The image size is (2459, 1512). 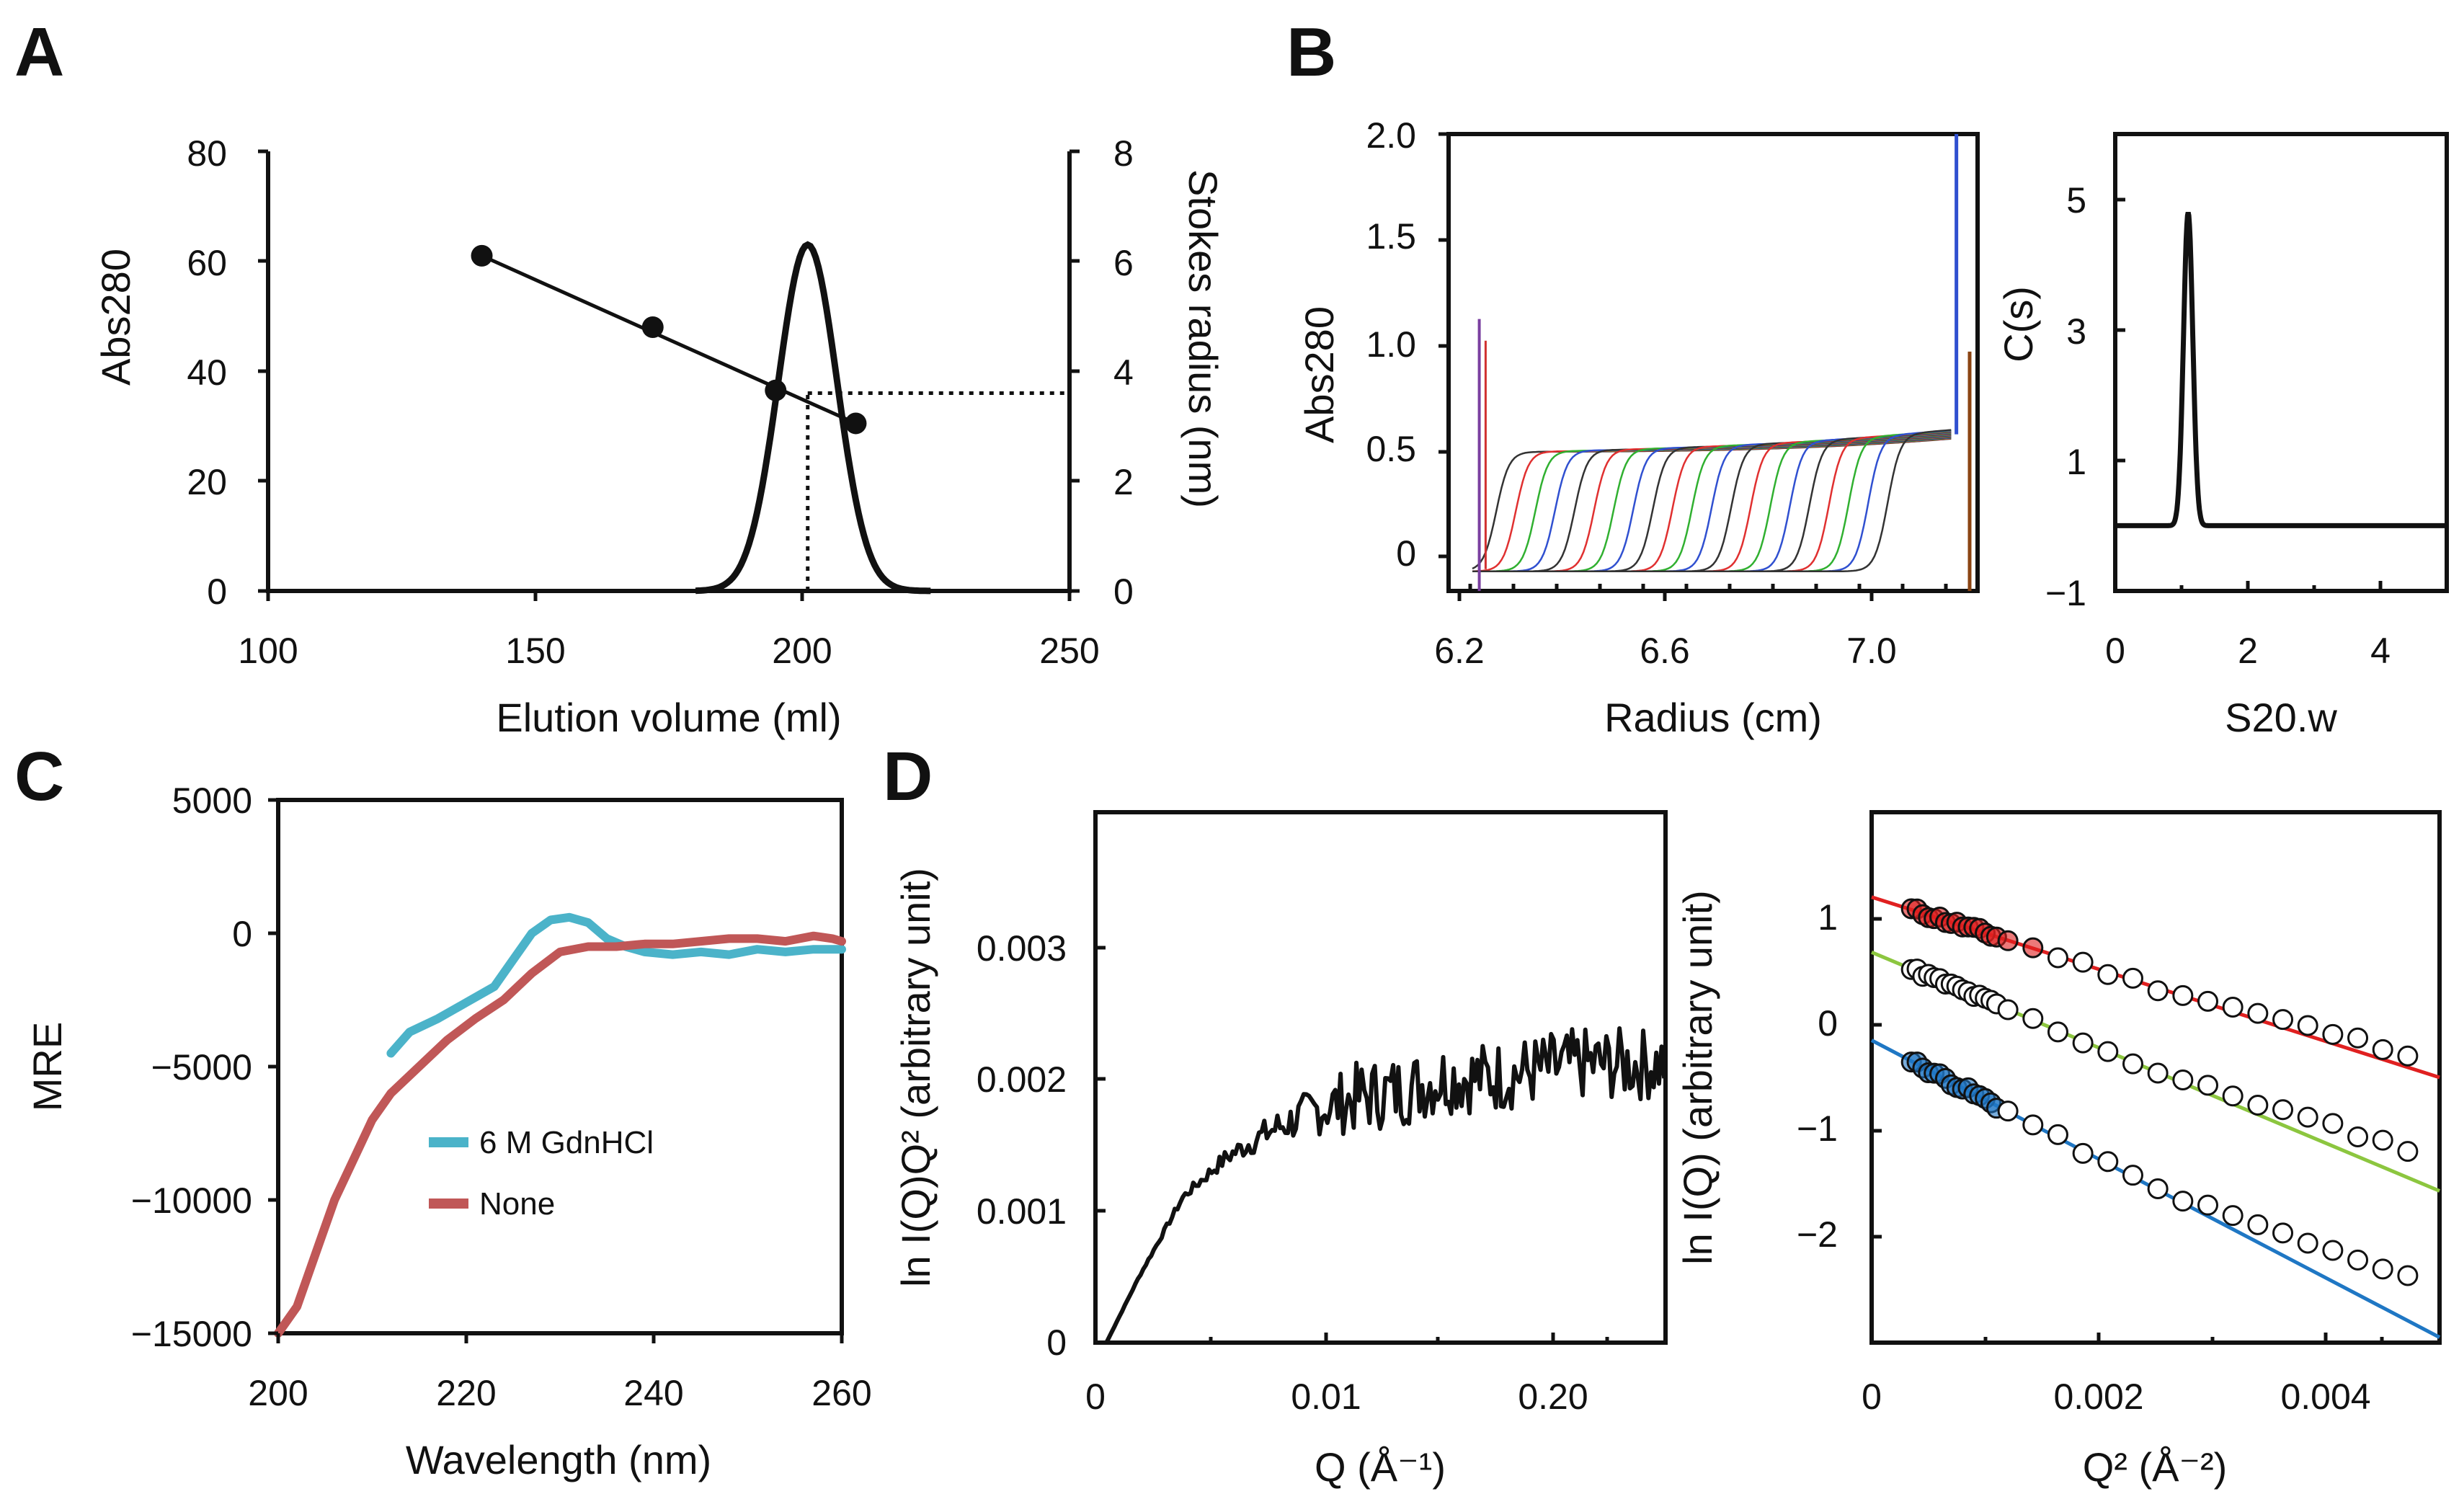 What do you see at coordinates (1391, 237) in the screenshot?
I see `b1-ytick: 1.5` at bounding box center [1391, 237].